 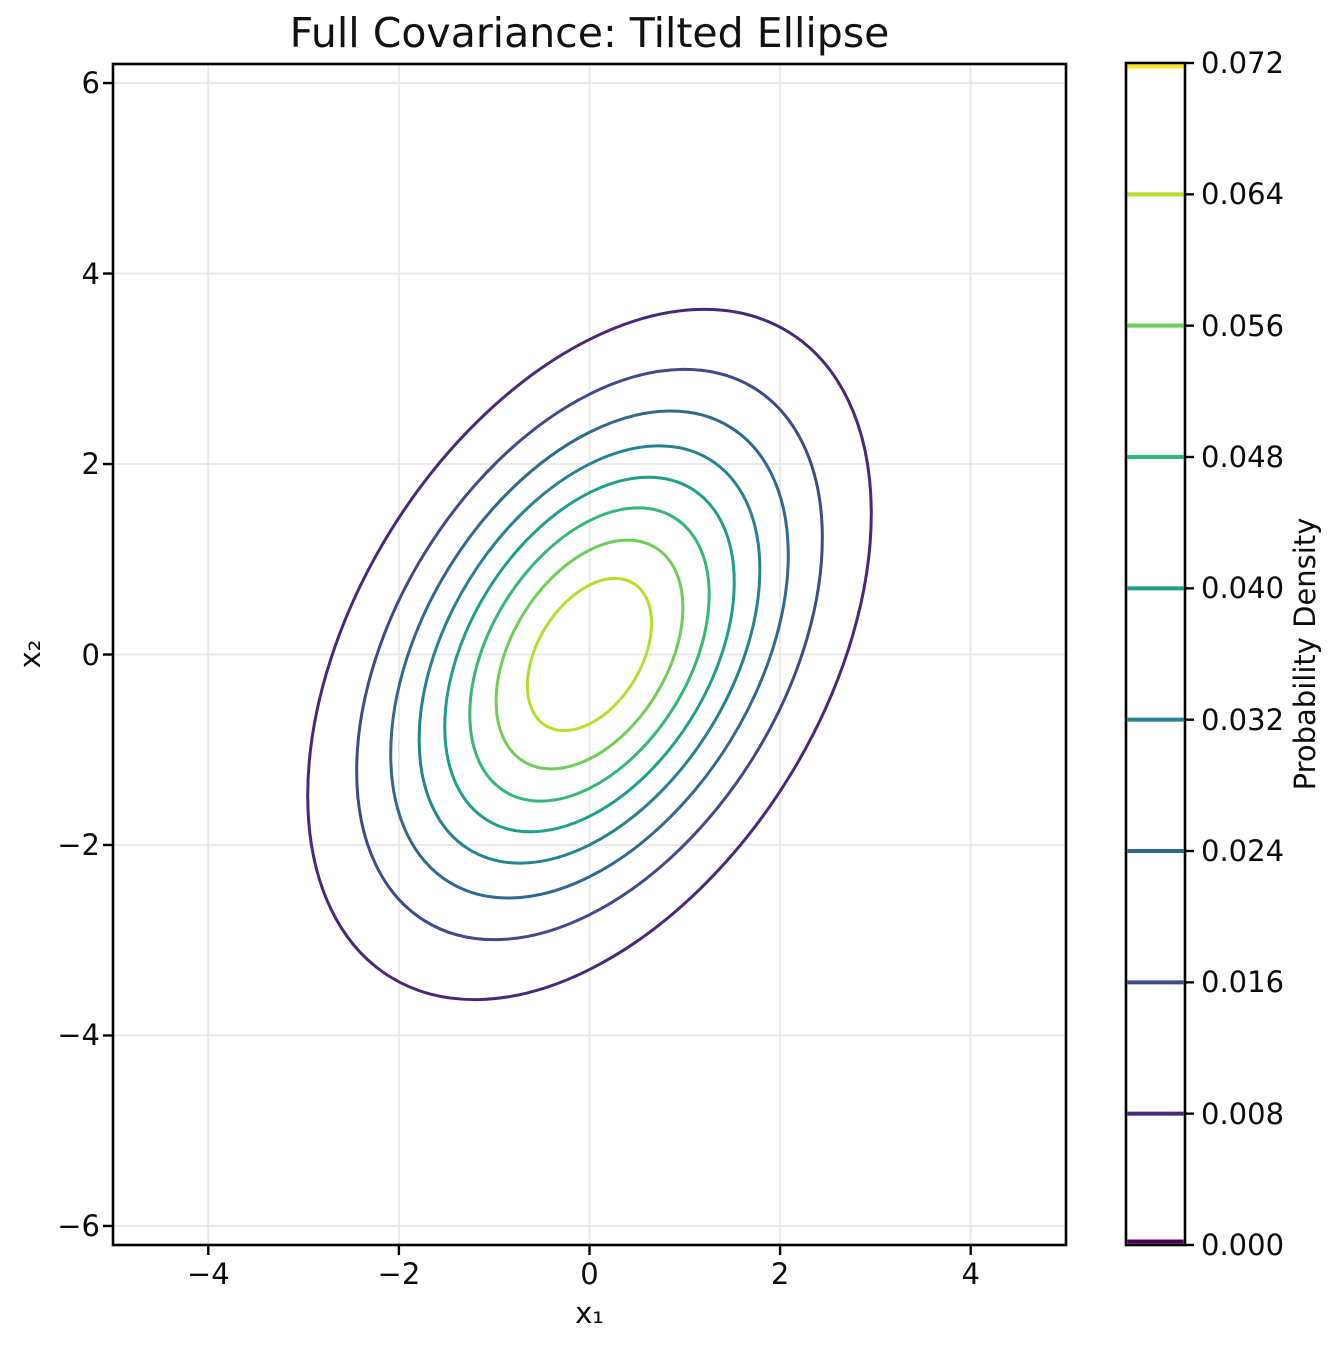 What do you see at coordinates (1243, 719) in the screenshot?
I see `colorbar-tick-label: 0.032` at bounding box center [1243, 719].